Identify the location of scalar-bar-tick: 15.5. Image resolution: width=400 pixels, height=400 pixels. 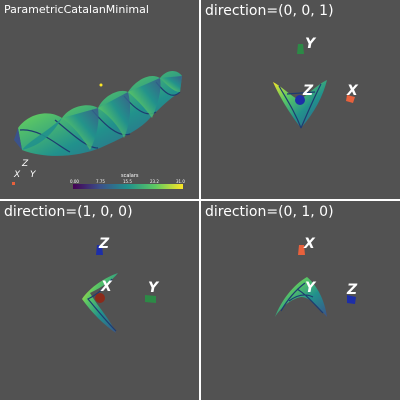
(127, 181).